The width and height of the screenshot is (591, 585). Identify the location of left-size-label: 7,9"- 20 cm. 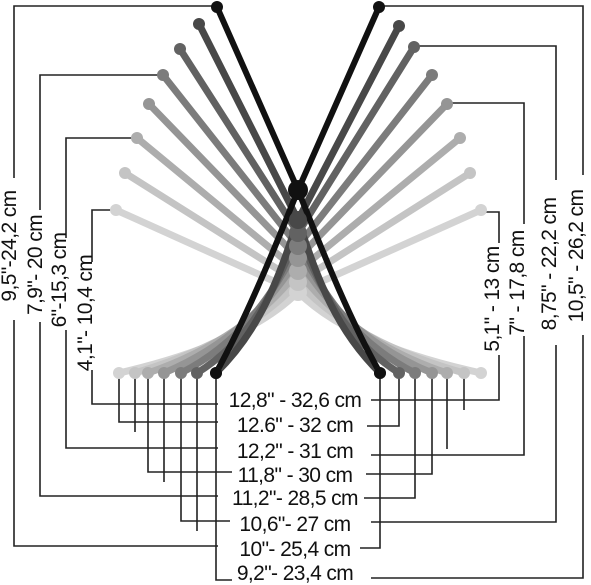
(35, 265).